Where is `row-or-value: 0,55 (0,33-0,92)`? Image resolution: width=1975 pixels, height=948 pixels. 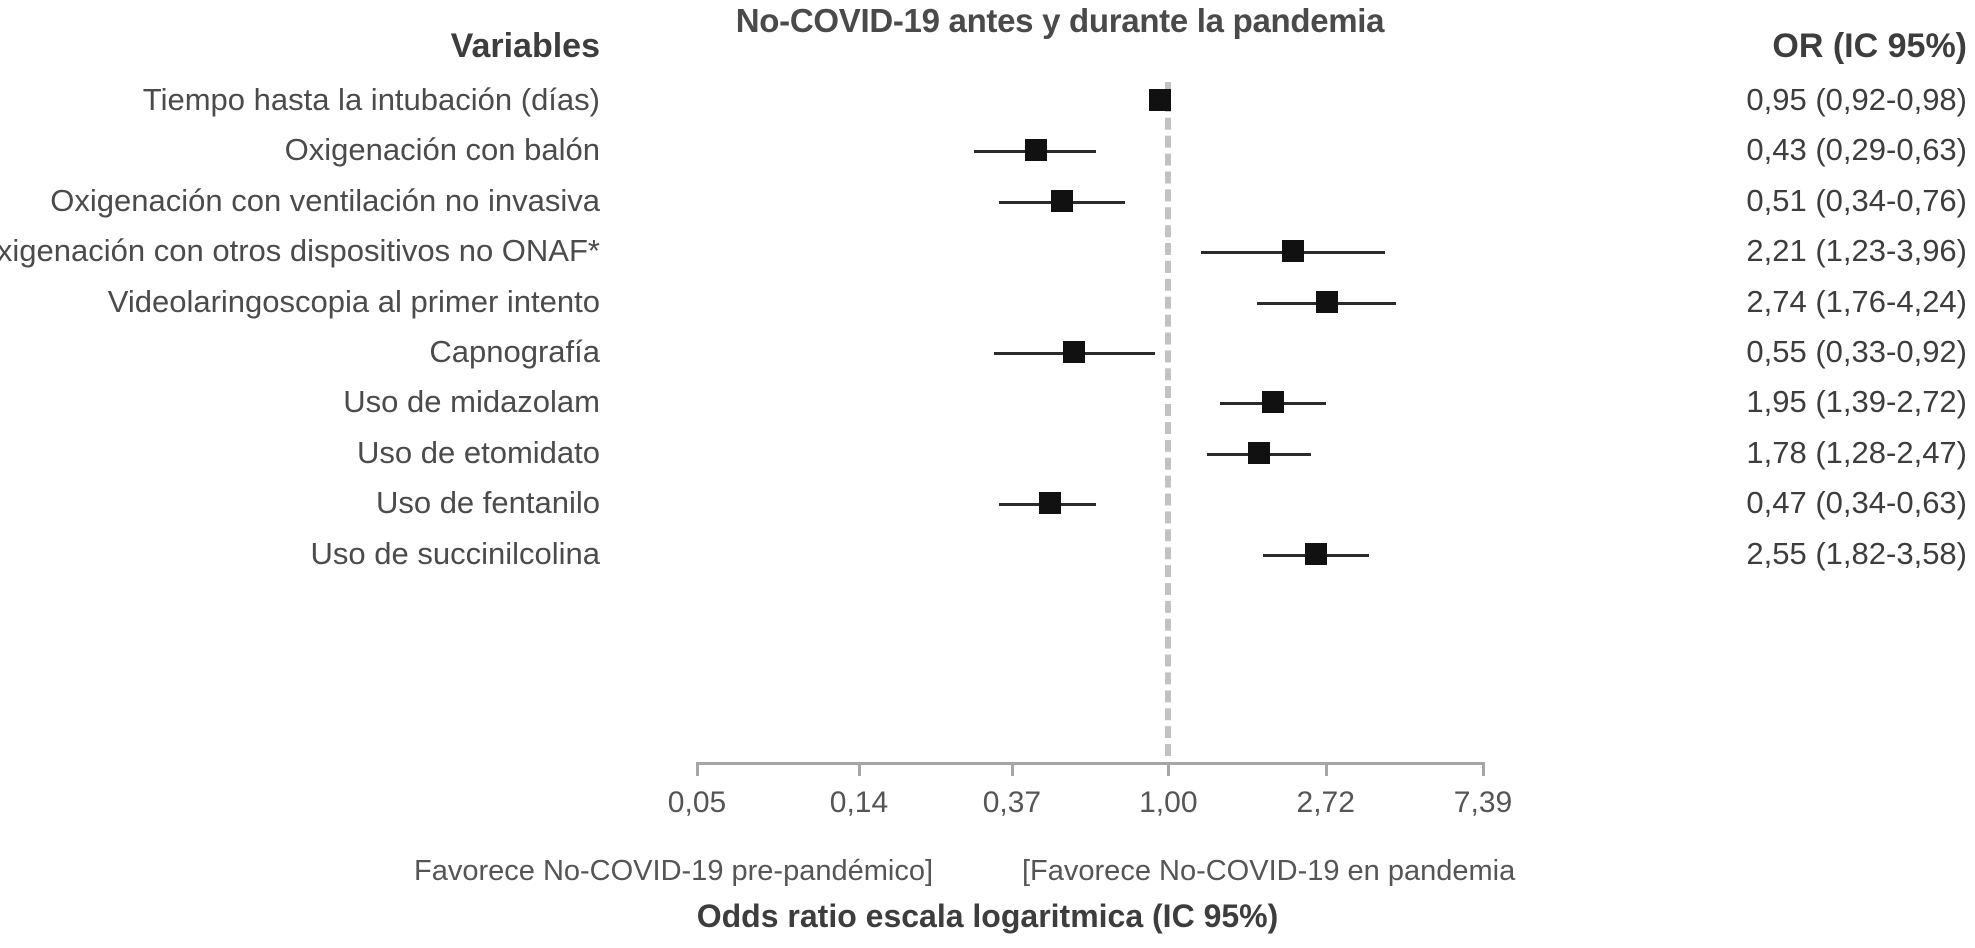 row-or-value: 0,55 (0,33-0,92) is located at coordinates (1856, 351).